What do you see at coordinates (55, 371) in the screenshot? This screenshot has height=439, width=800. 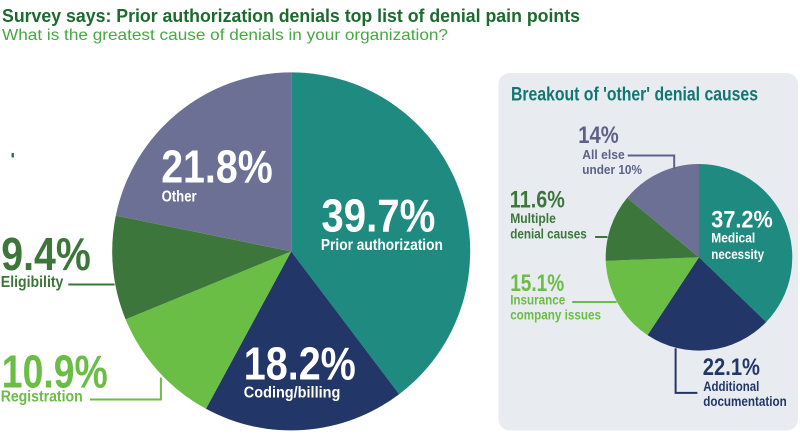 I see `svg-text: 10.9%` at bounding box center [55, 371].